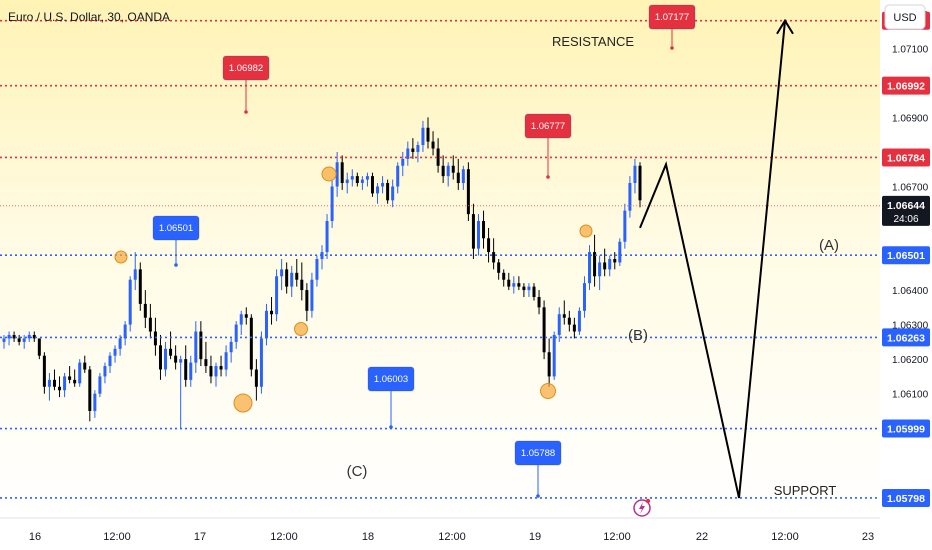  I want to click on price-level-tag-label: 1.06992, so click(906, 87).